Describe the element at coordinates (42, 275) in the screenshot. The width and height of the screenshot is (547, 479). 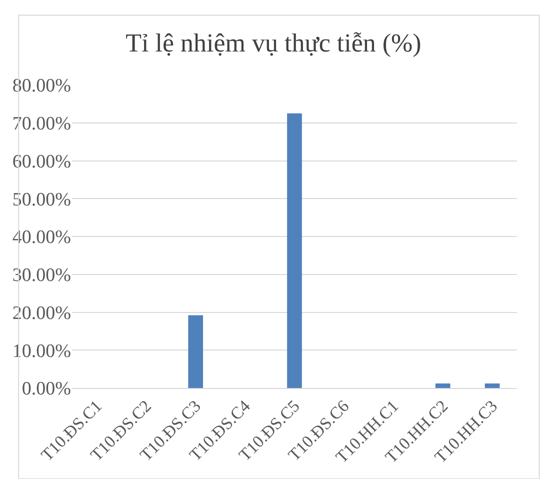
I see `y-tick-label: 30.00%` at that location.